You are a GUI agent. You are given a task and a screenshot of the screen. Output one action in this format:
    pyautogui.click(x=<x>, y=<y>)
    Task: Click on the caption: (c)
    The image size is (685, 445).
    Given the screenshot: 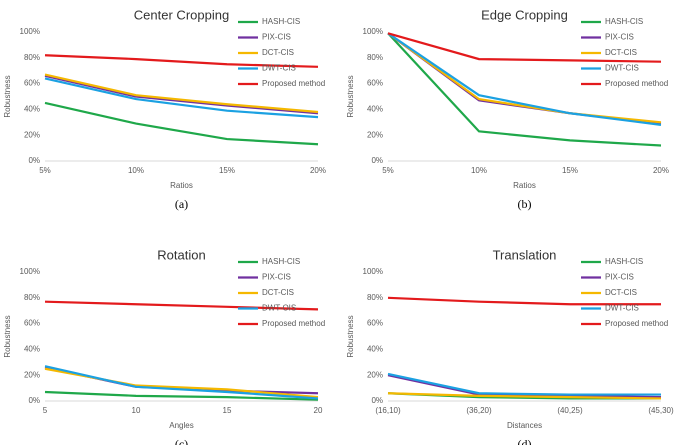 What is the action you would take?
    pyautogui.click(x=181, y=441)
    